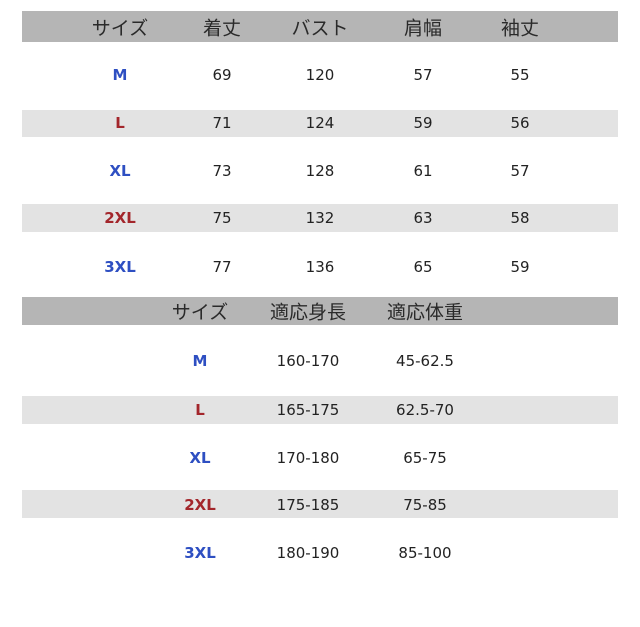 This screenshot has height=627, width=640. I want to click on table-cell: 136, so click(320, 267).